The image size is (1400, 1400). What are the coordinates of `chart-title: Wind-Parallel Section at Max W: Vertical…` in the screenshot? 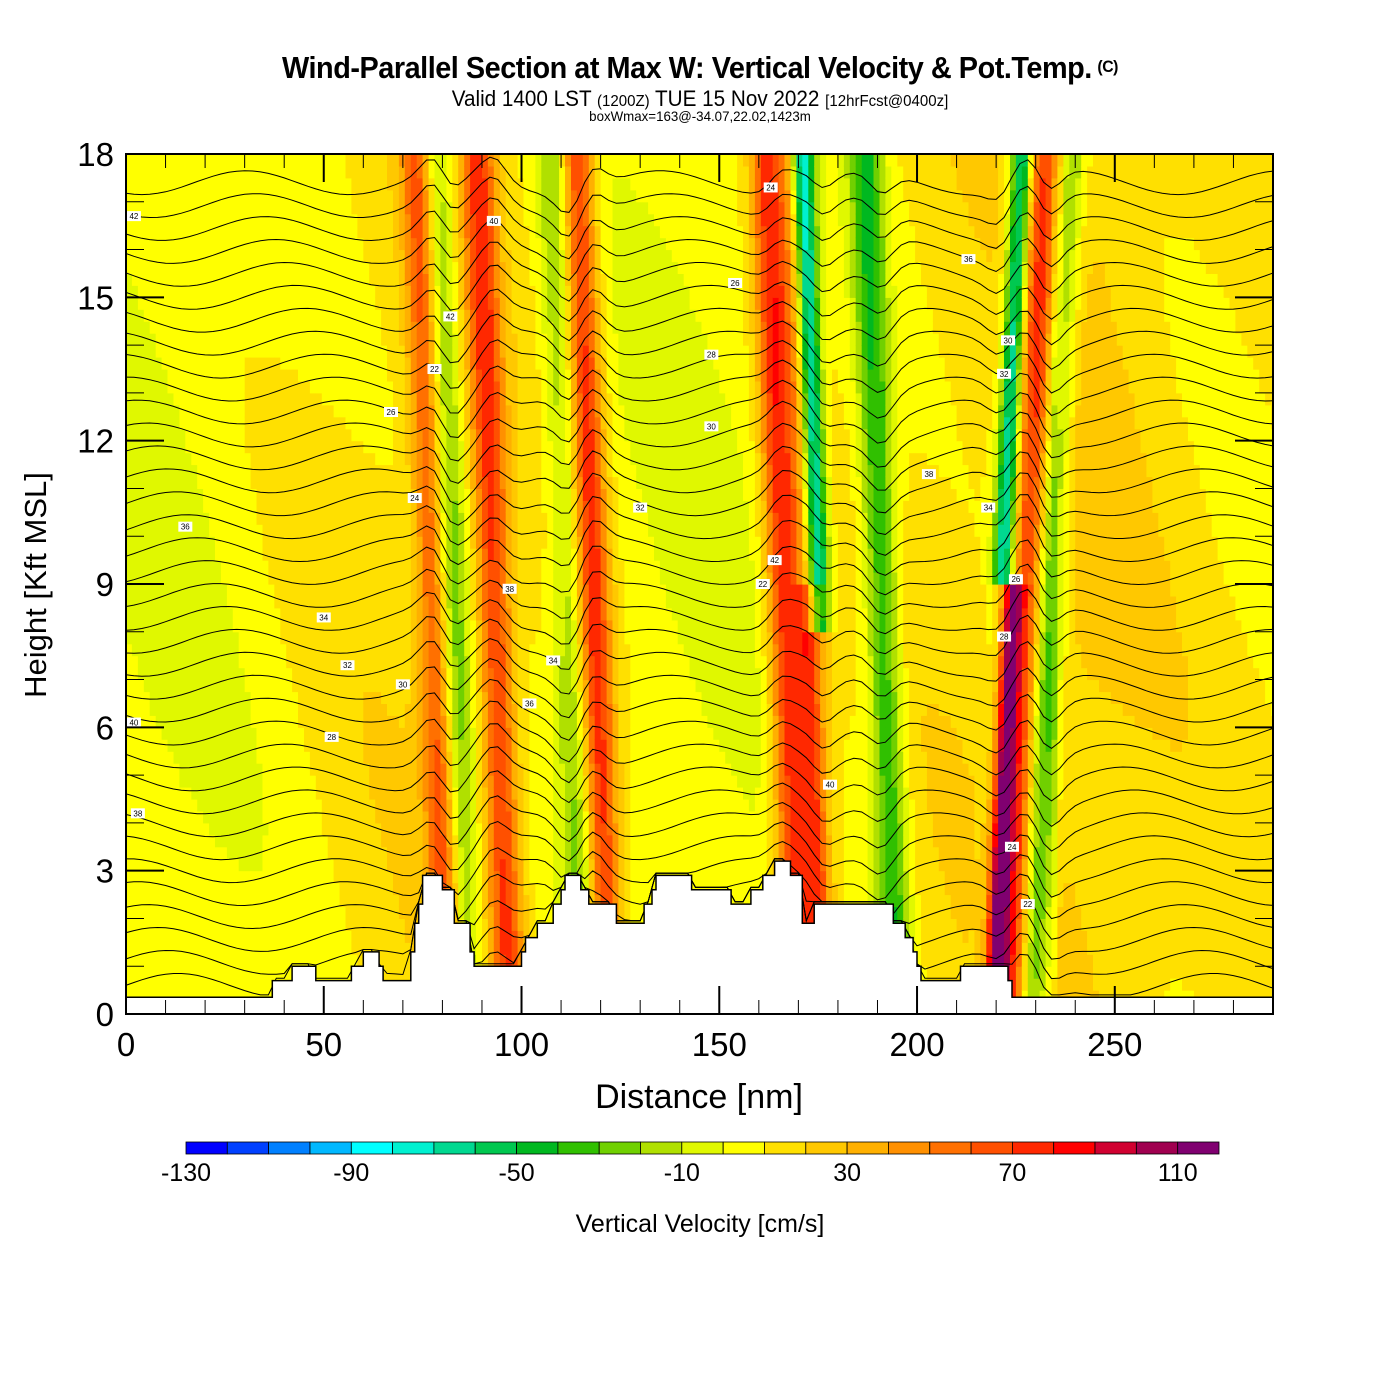 It's located at (700, 68).